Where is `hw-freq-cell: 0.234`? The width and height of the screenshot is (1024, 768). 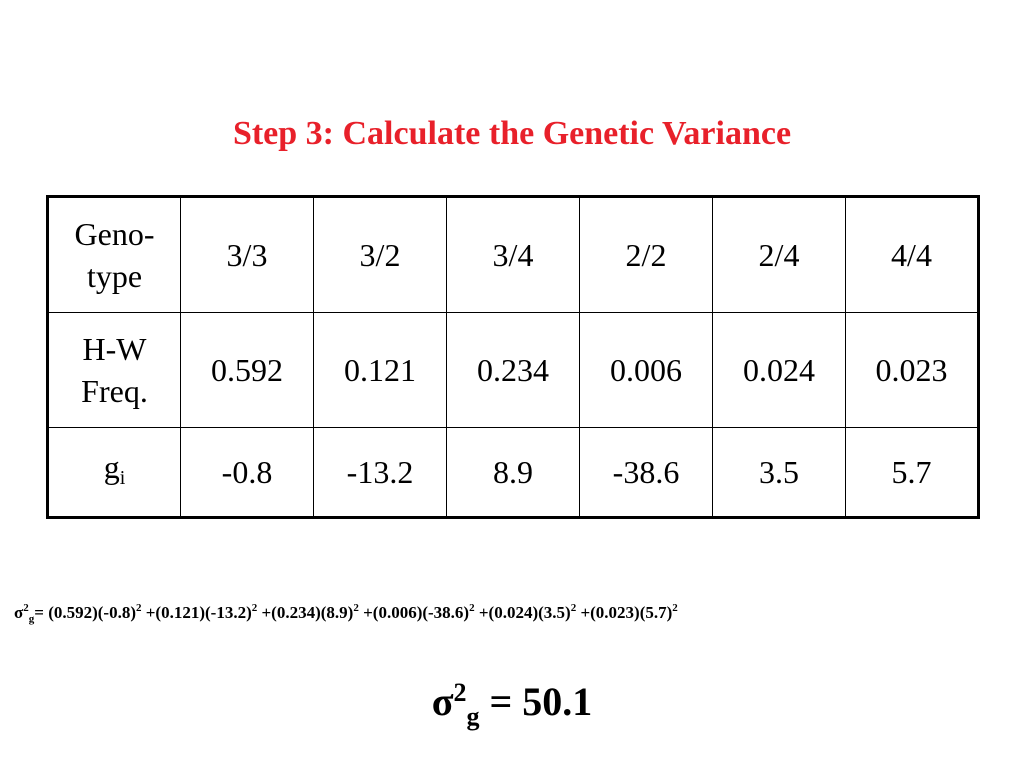
hw-freq-cell: 0.234 is located at coordinates (513, 370).